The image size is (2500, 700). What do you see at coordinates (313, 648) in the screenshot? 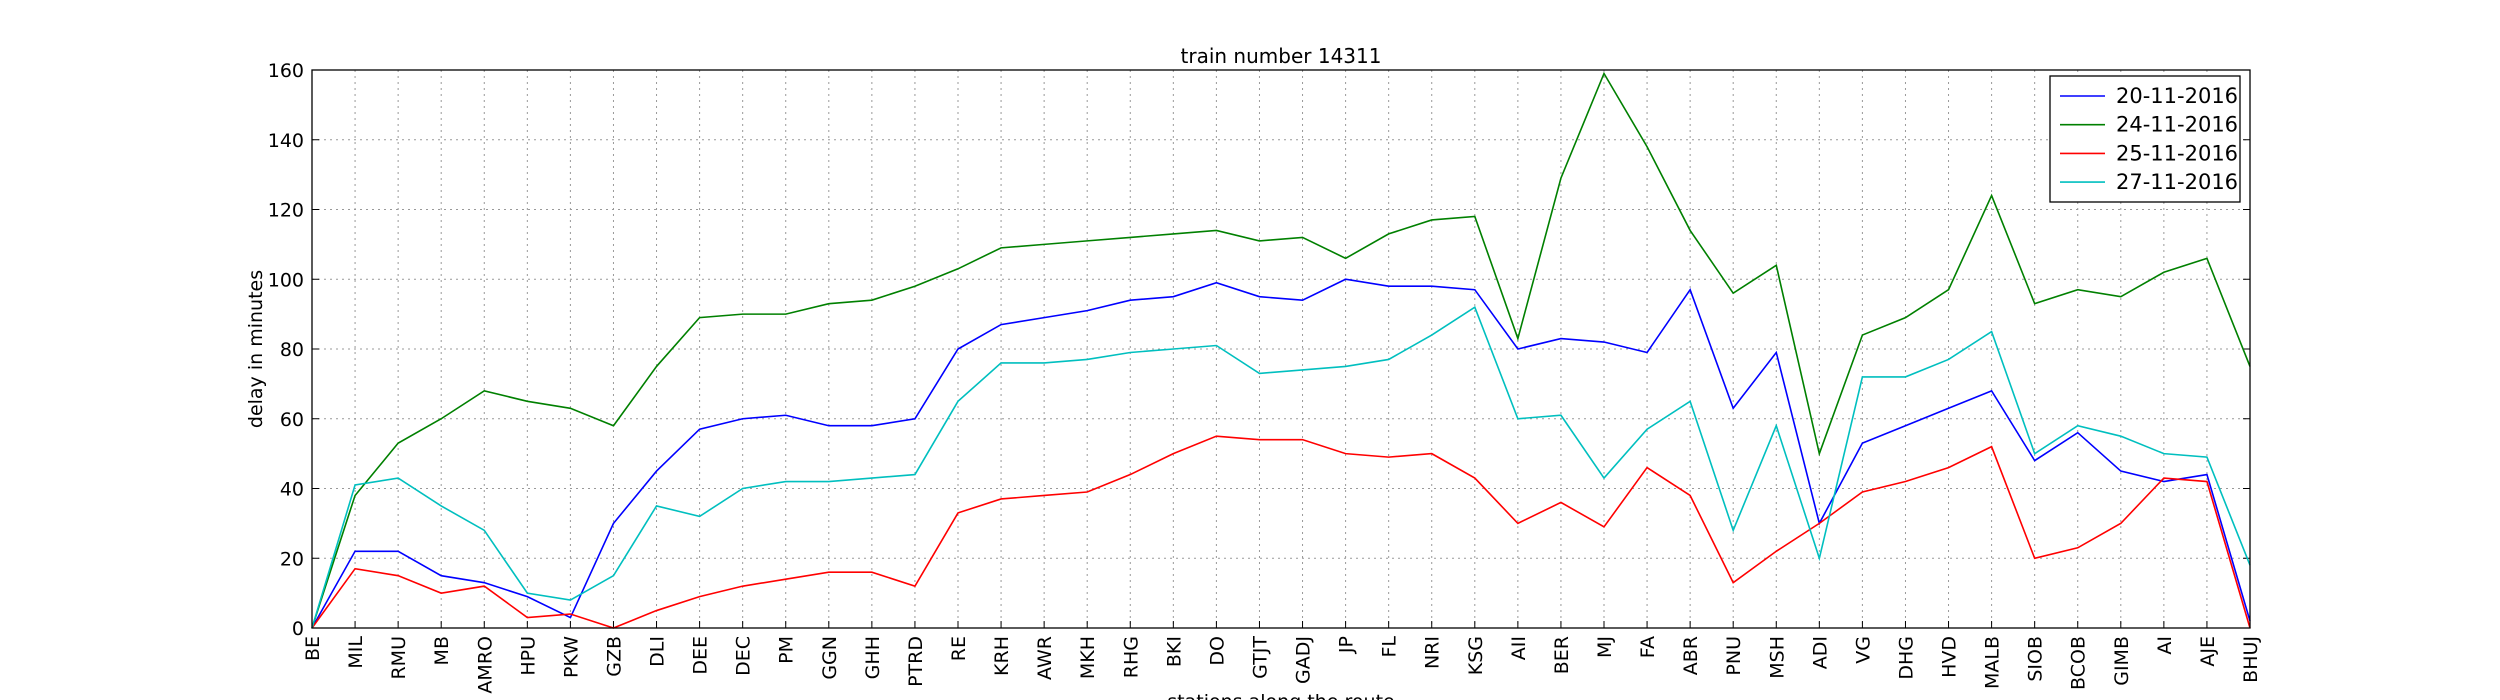
I see `x-tick-label: BE` at bounding box center [313, 648].